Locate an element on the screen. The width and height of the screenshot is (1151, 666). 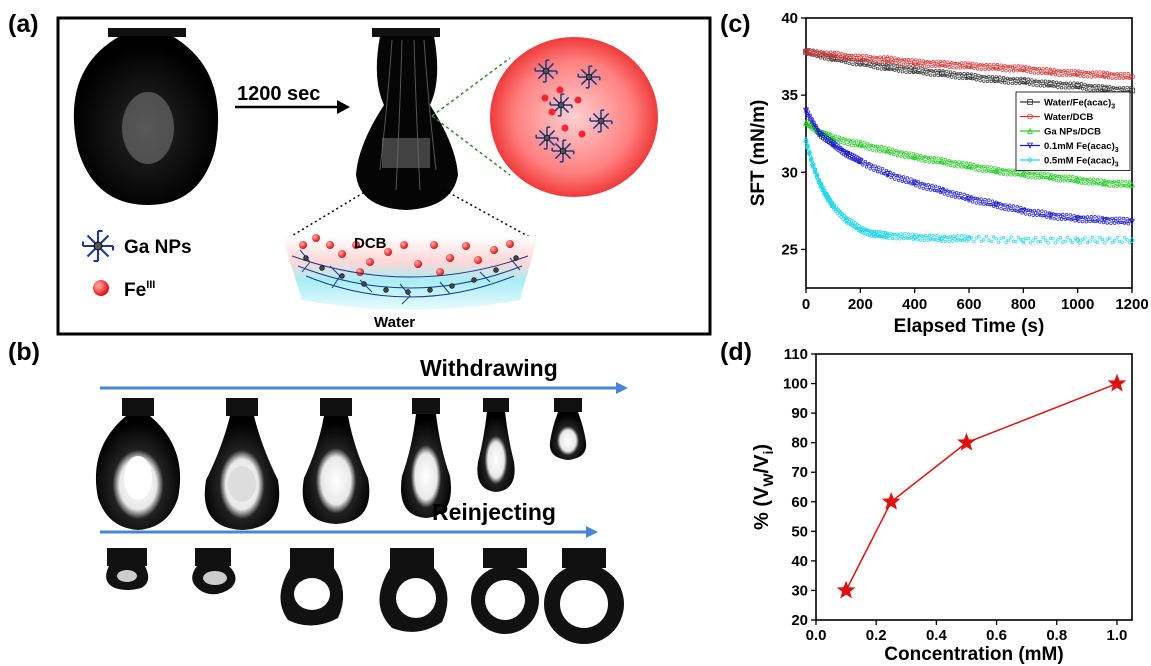
interface-label-water: Water is located at coordinates (394, 322).